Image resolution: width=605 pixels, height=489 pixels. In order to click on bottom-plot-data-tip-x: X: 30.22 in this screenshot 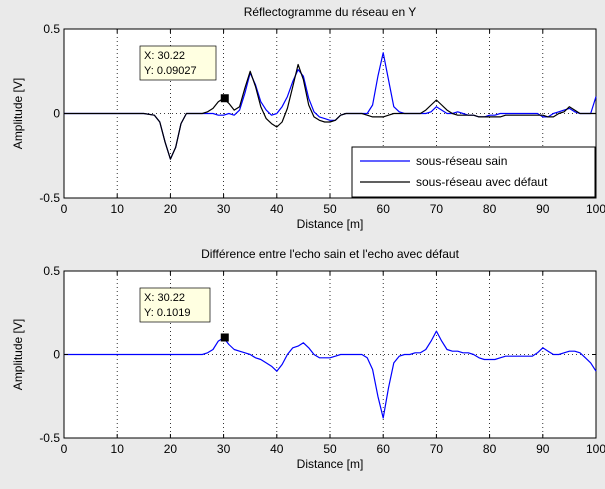, I will do `click(164, 298)`.